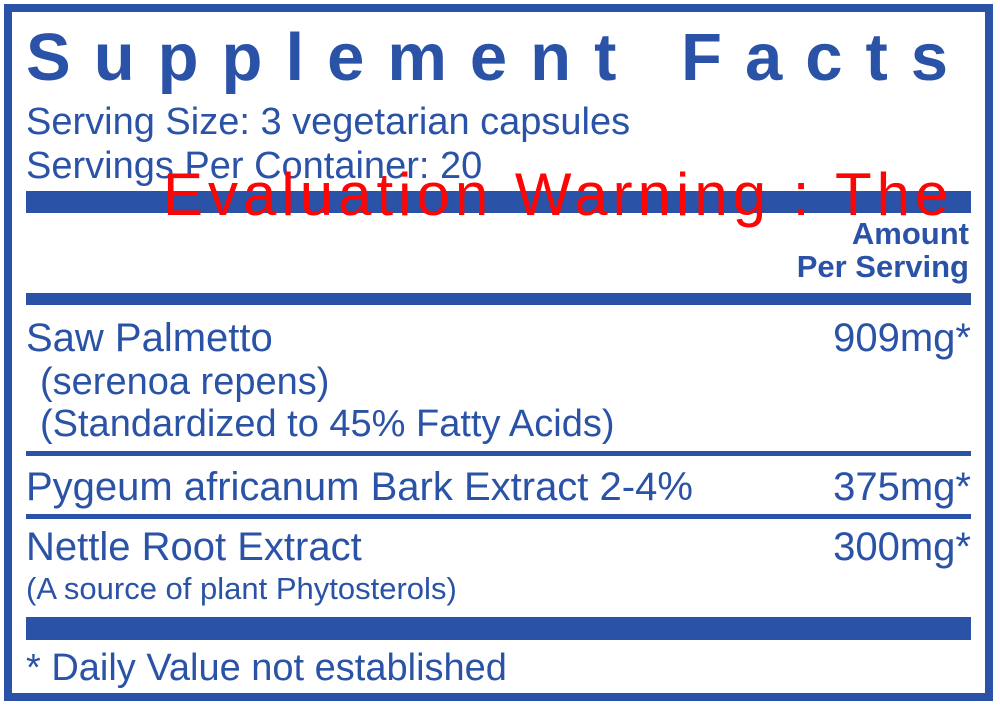  What do you see at coordinates (185, 382) in the screenshot?
I see `ingredient-subline-latin: (serenoa repens)` at bounding box center [185, 382].